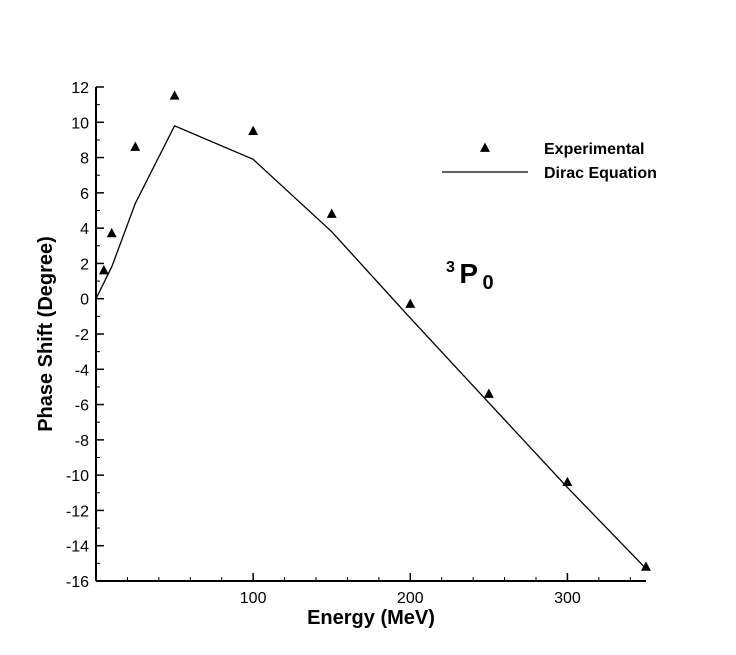 The width and height of the screenshot is (736, 655). What do you see at coordinates (371, 618) in the screenshot?
I see `x-axis-title: Energy (MeV)` at bounding box center [371, 618].